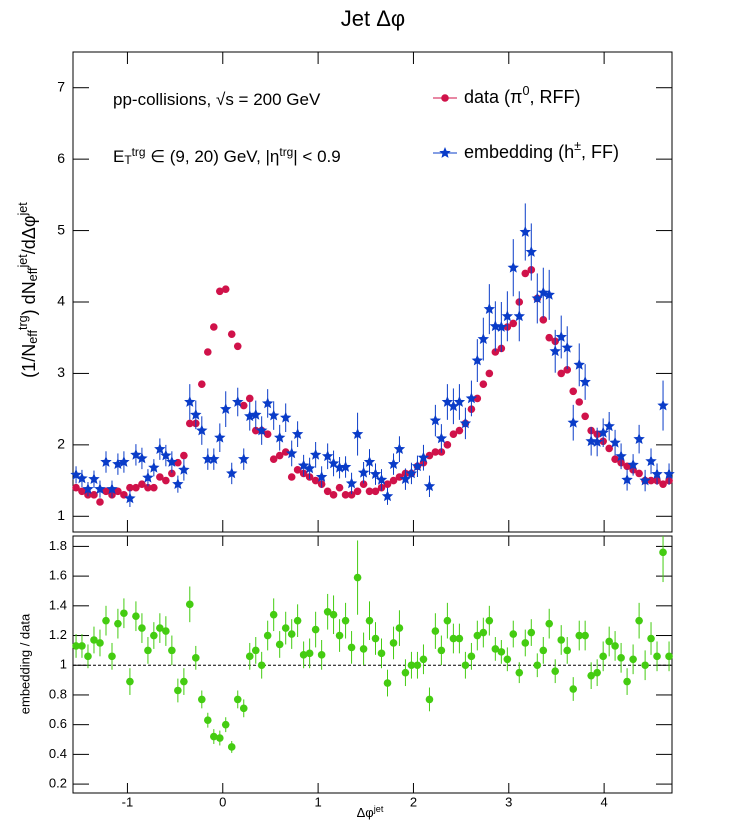  What do you see at coordinates (61, 515) in the screenshot?
I see `y-tick-label: 1` at bounding box center [61, 515].